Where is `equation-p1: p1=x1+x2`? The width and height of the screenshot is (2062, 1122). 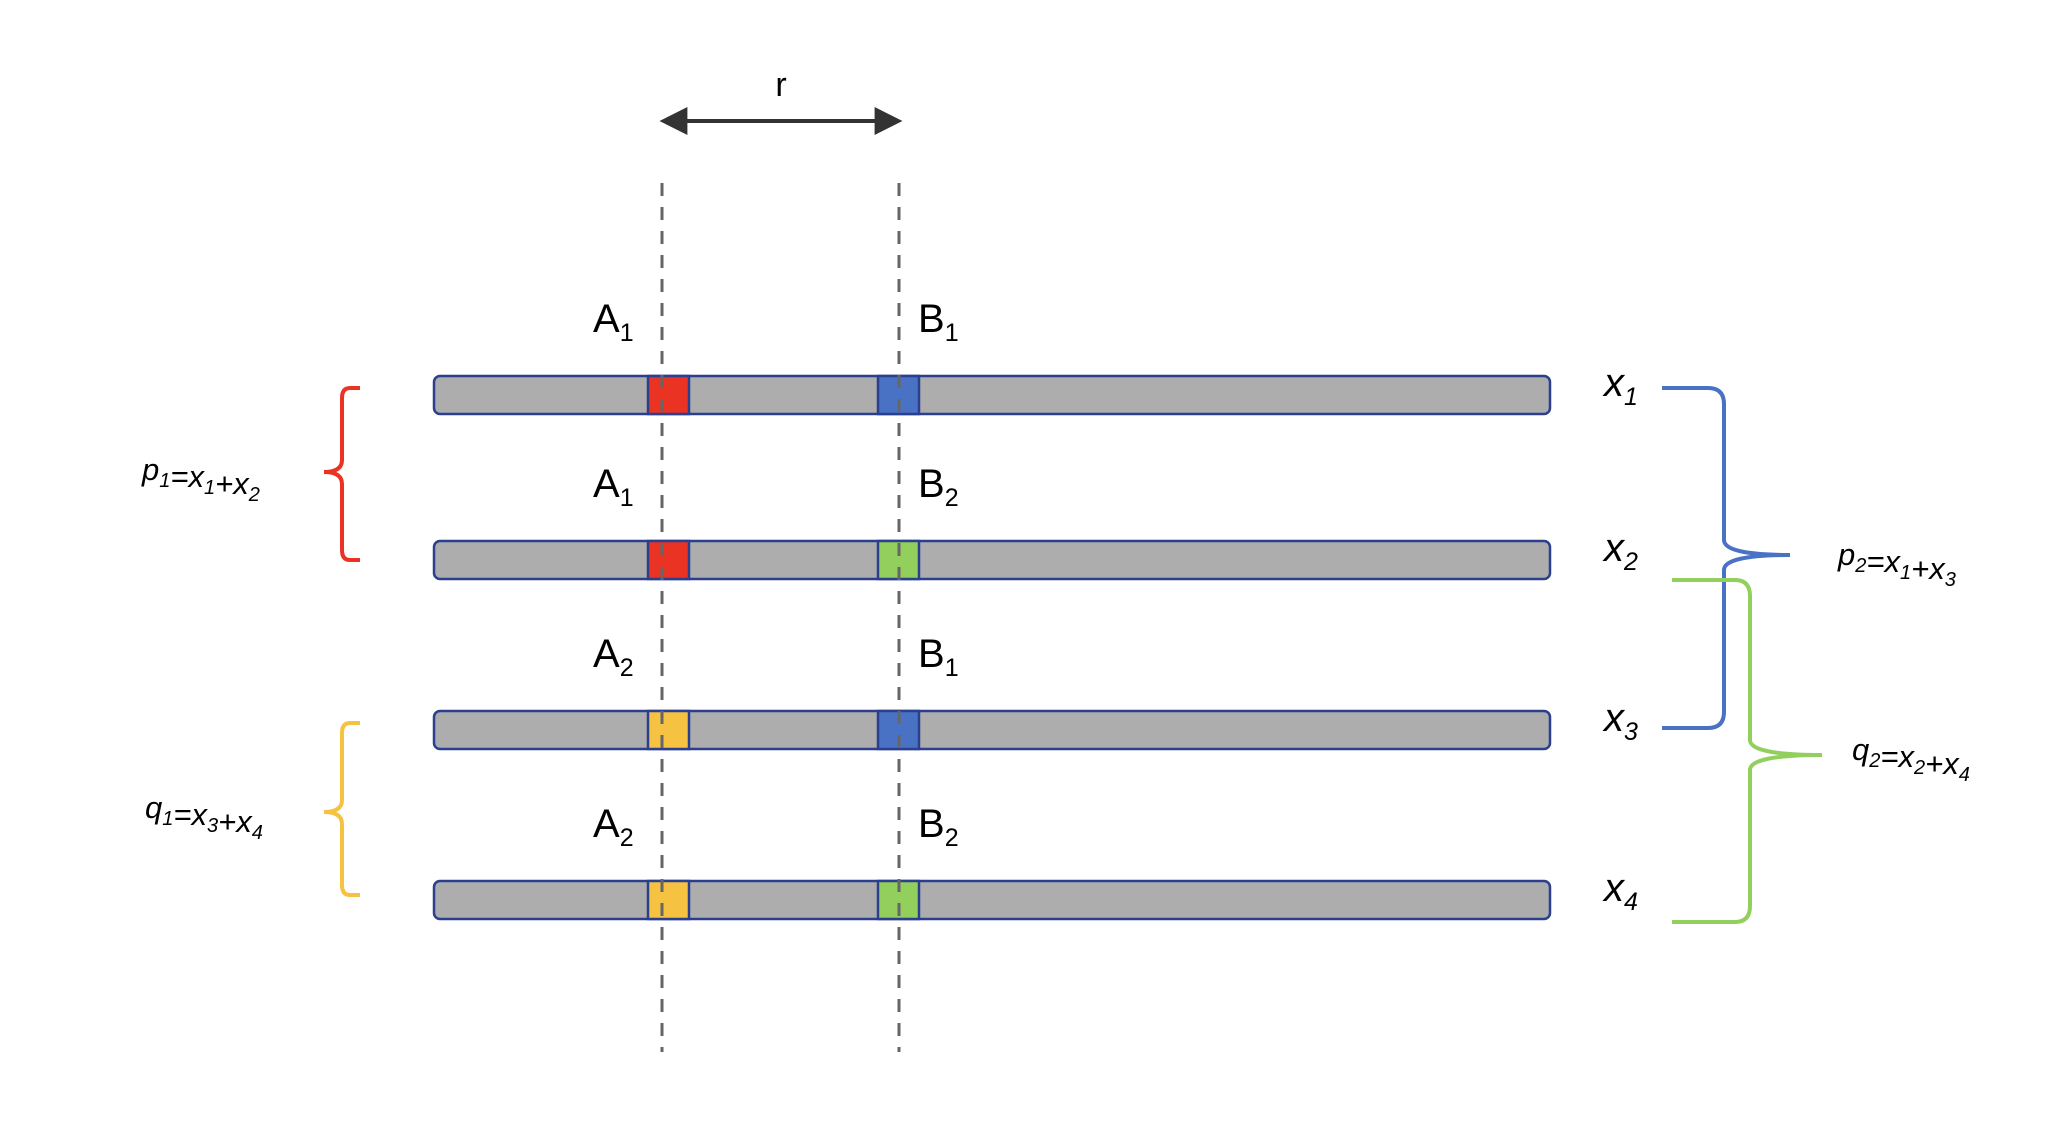
equation-p1: p1=x1+x2 is located at coordinates (200, 479).